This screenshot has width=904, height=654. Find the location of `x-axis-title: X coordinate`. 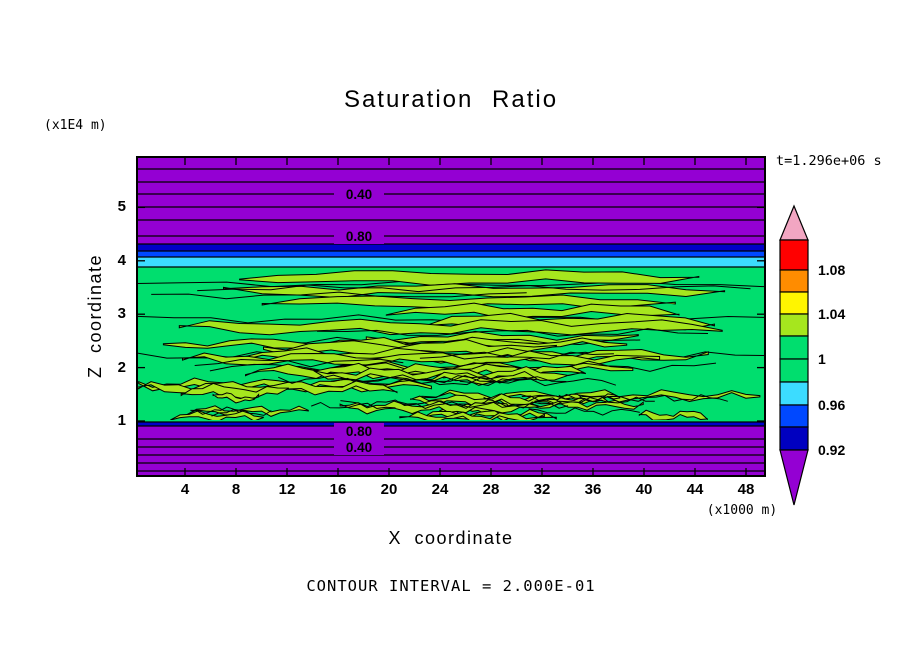

x-axis-title: X coordinate is located at coordinates (451, 538).